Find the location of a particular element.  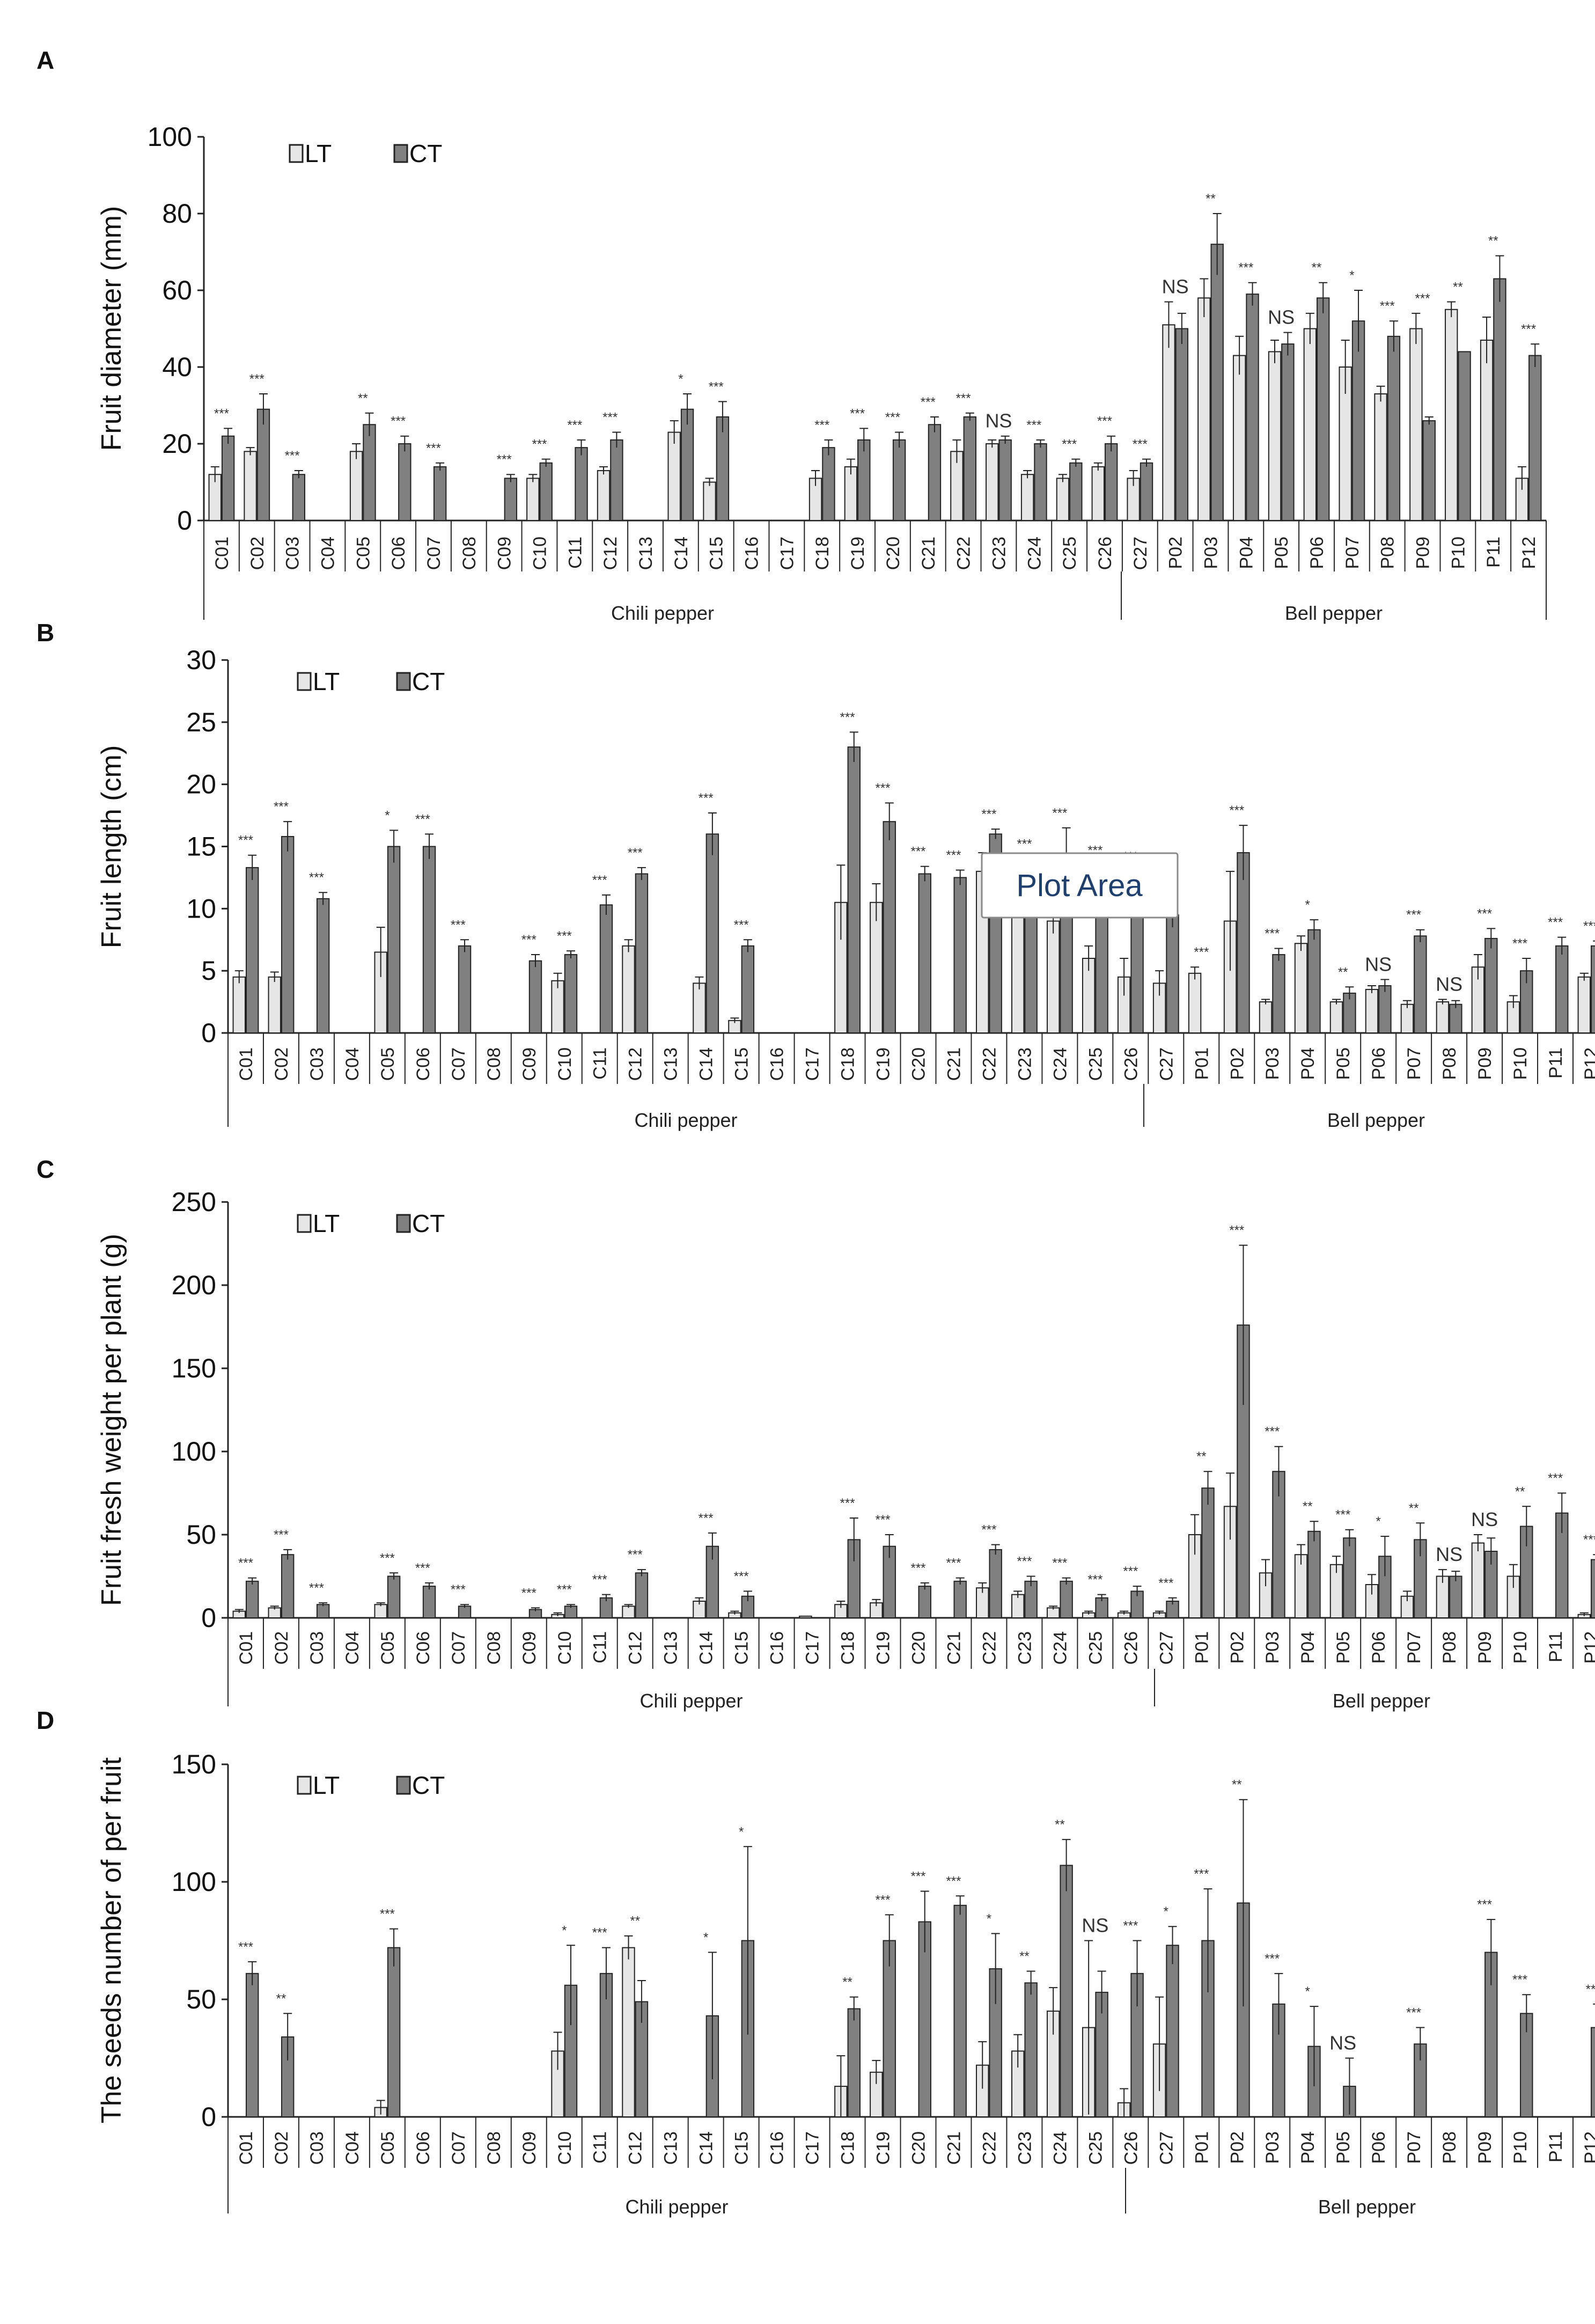

x-tick-label: C09 is located at coordinates (505, 553).